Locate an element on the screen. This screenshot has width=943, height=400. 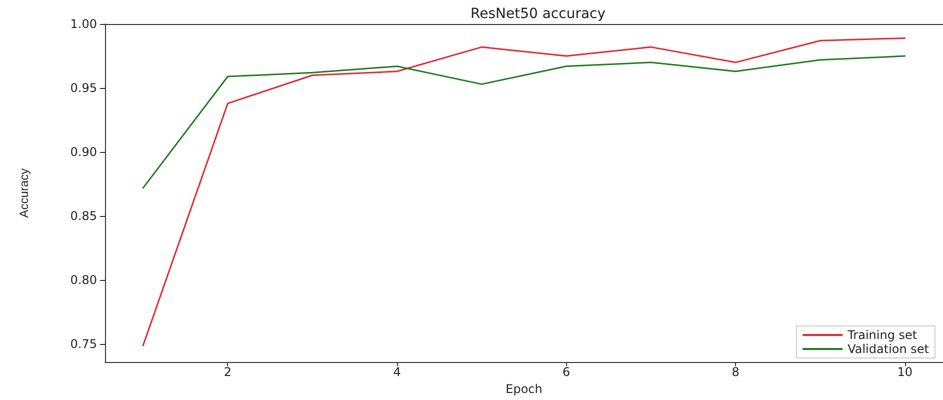
x-tick-label: 2 is located at coordinates (228, 372).